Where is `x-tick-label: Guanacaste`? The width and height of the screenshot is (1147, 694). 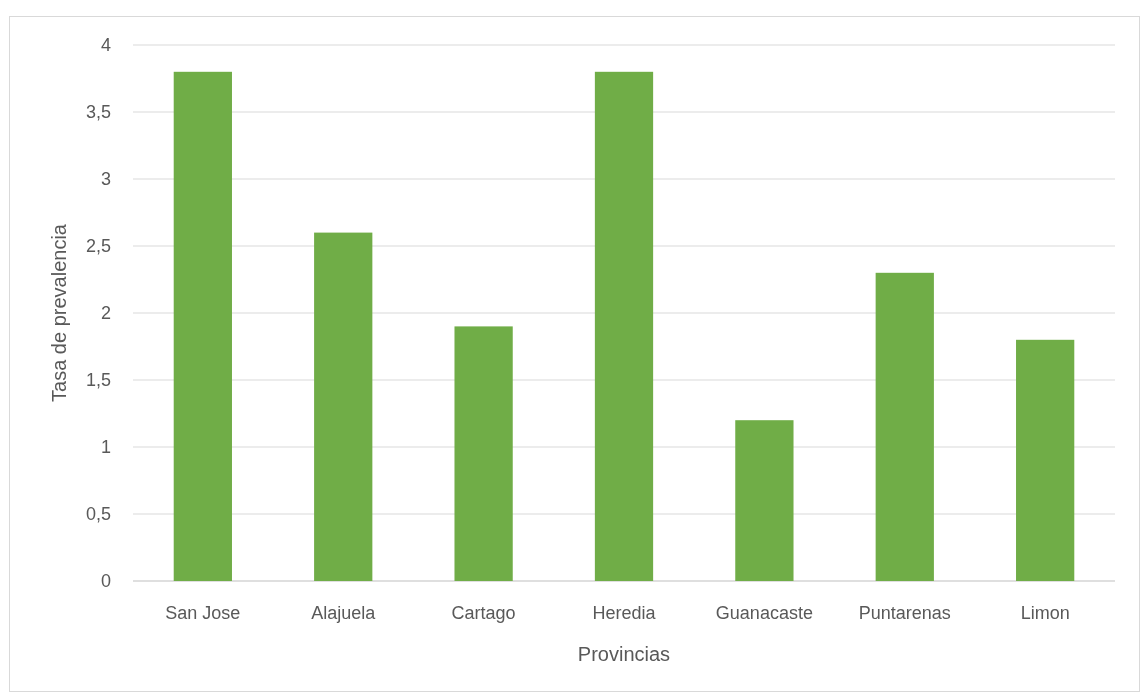
x-tick-label: Guanacaste is located at coordinates (764, 613).